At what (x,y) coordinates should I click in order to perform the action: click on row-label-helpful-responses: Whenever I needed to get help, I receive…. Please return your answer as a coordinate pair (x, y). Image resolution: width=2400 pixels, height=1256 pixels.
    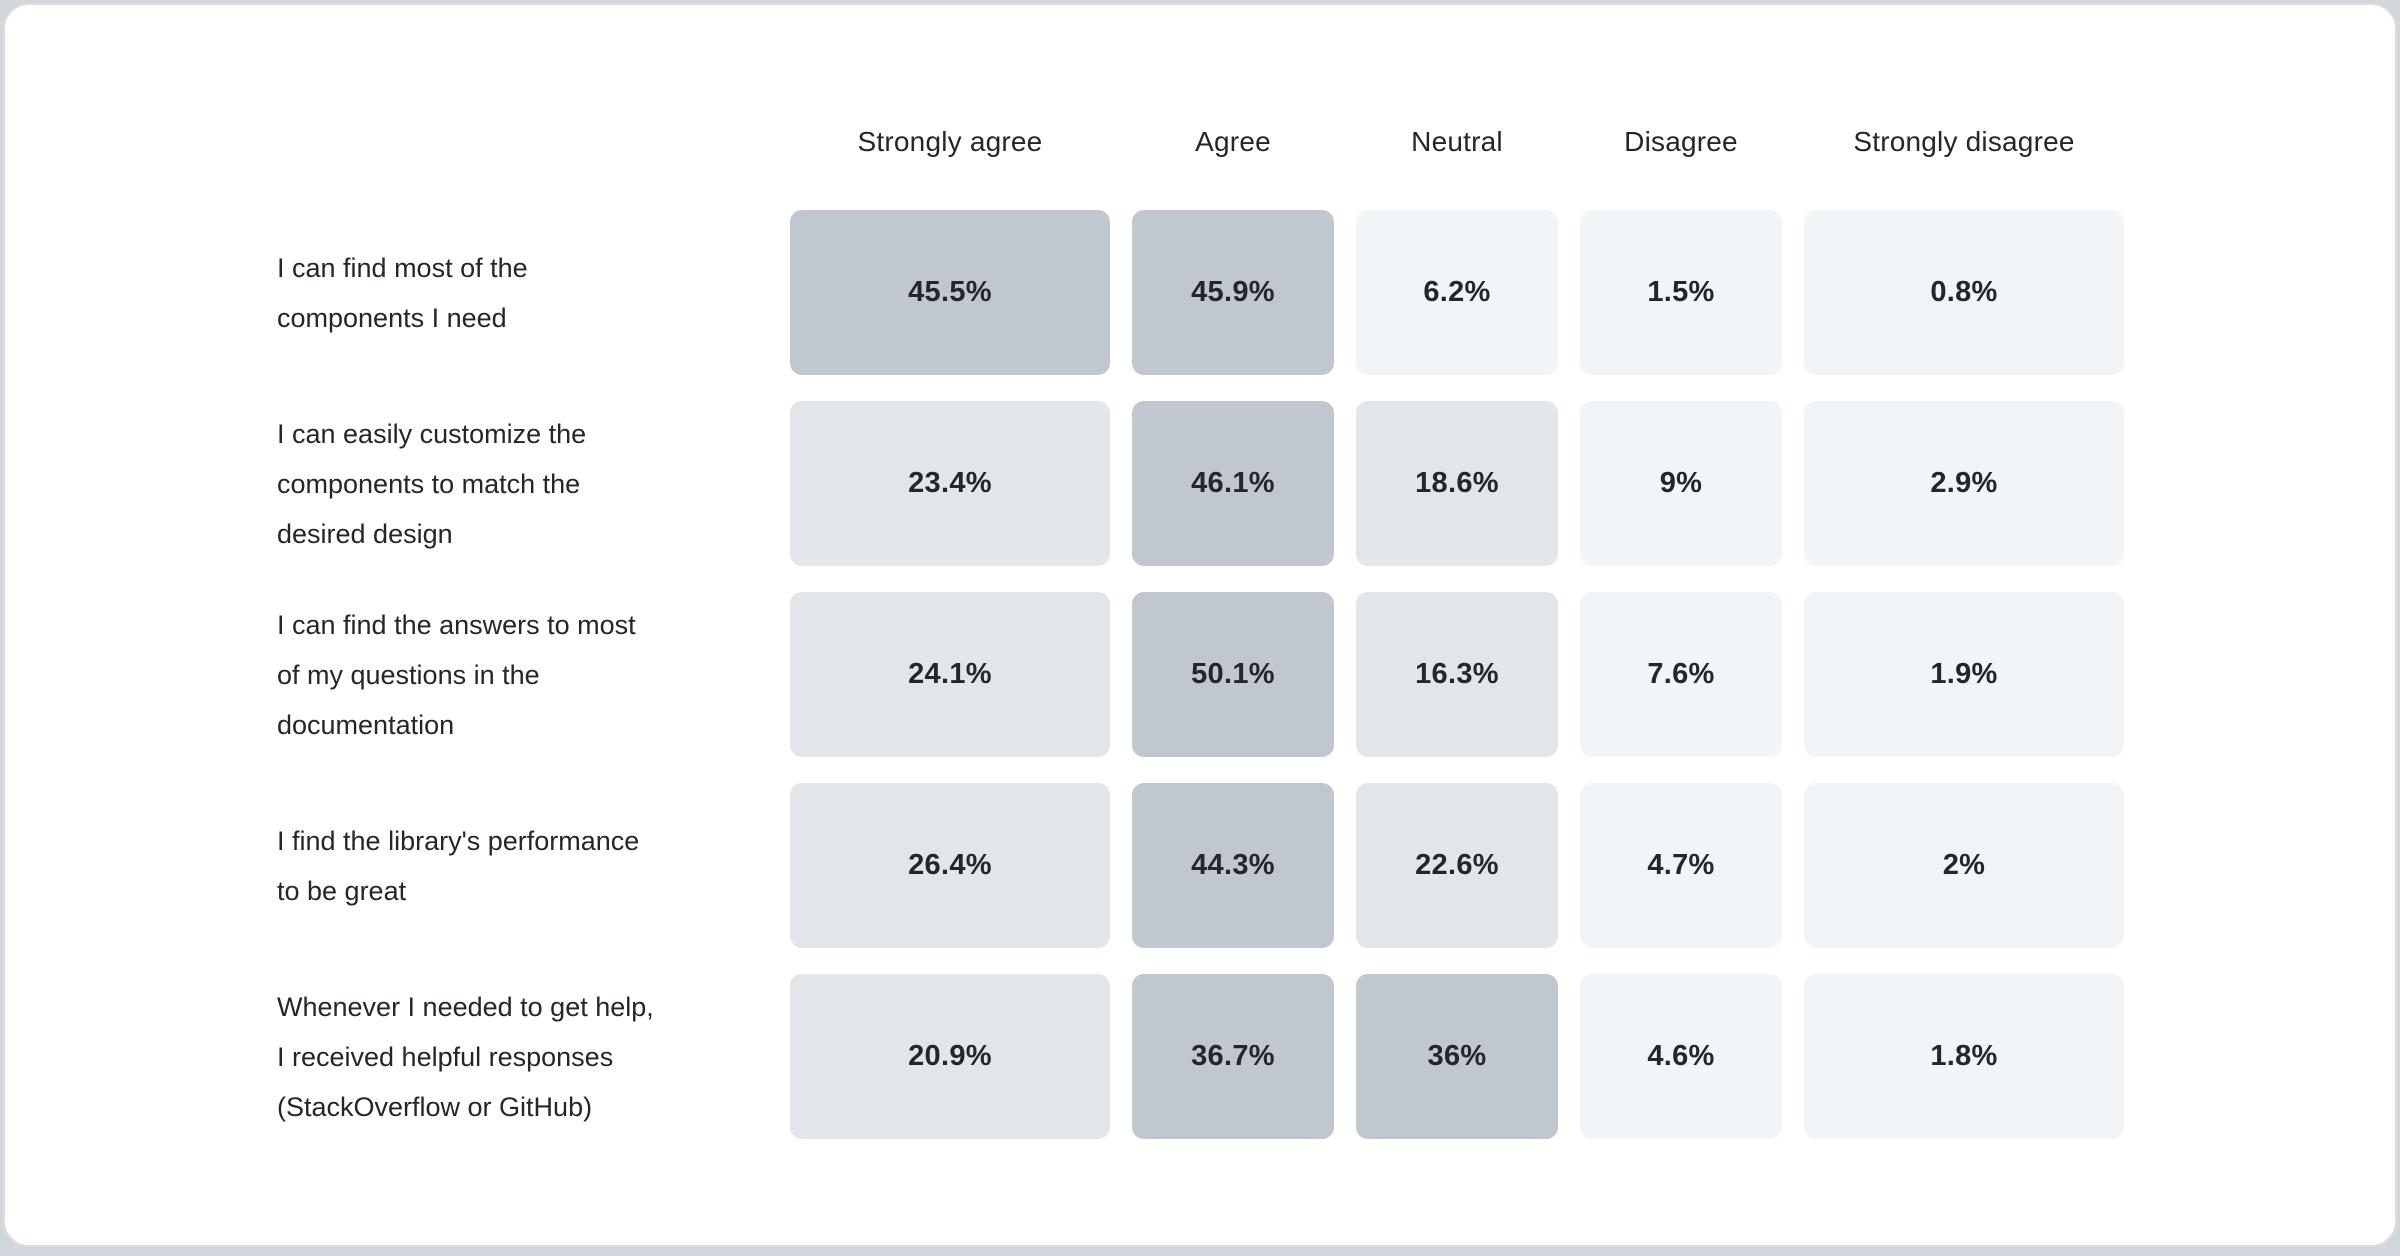
    Looking at the image, I should click on (465, 1056).